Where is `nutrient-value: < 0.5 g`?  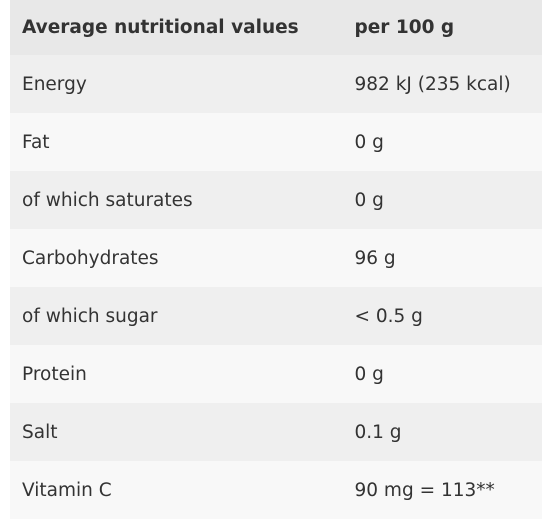
nutrient-value: < 0.5 g is located at coordinates (442, 316).